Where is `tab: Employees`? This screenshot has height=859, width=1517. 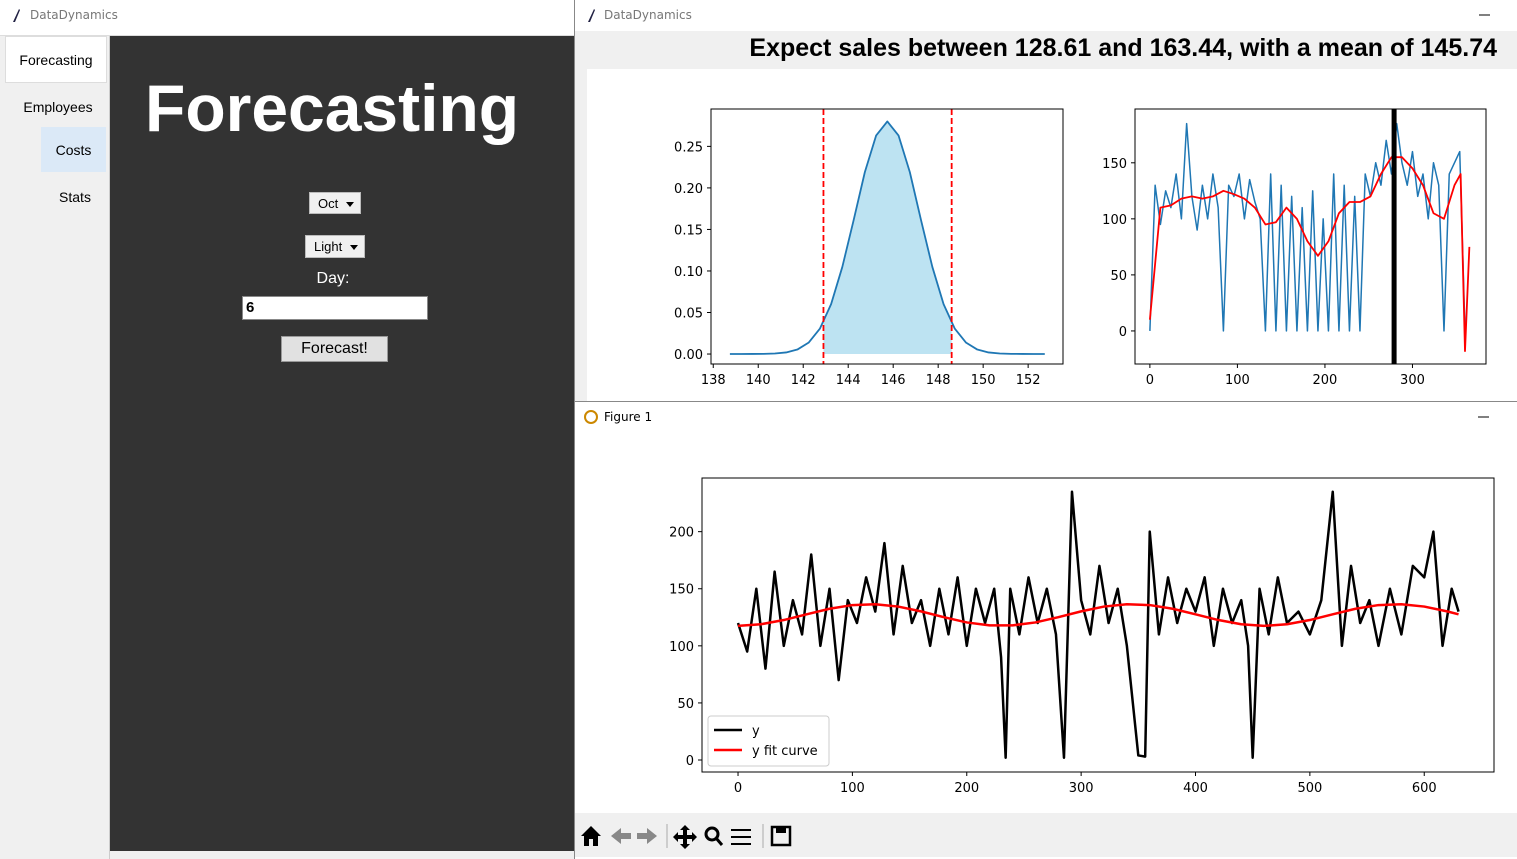 tab: Employees is located at coordinates (58, 107).